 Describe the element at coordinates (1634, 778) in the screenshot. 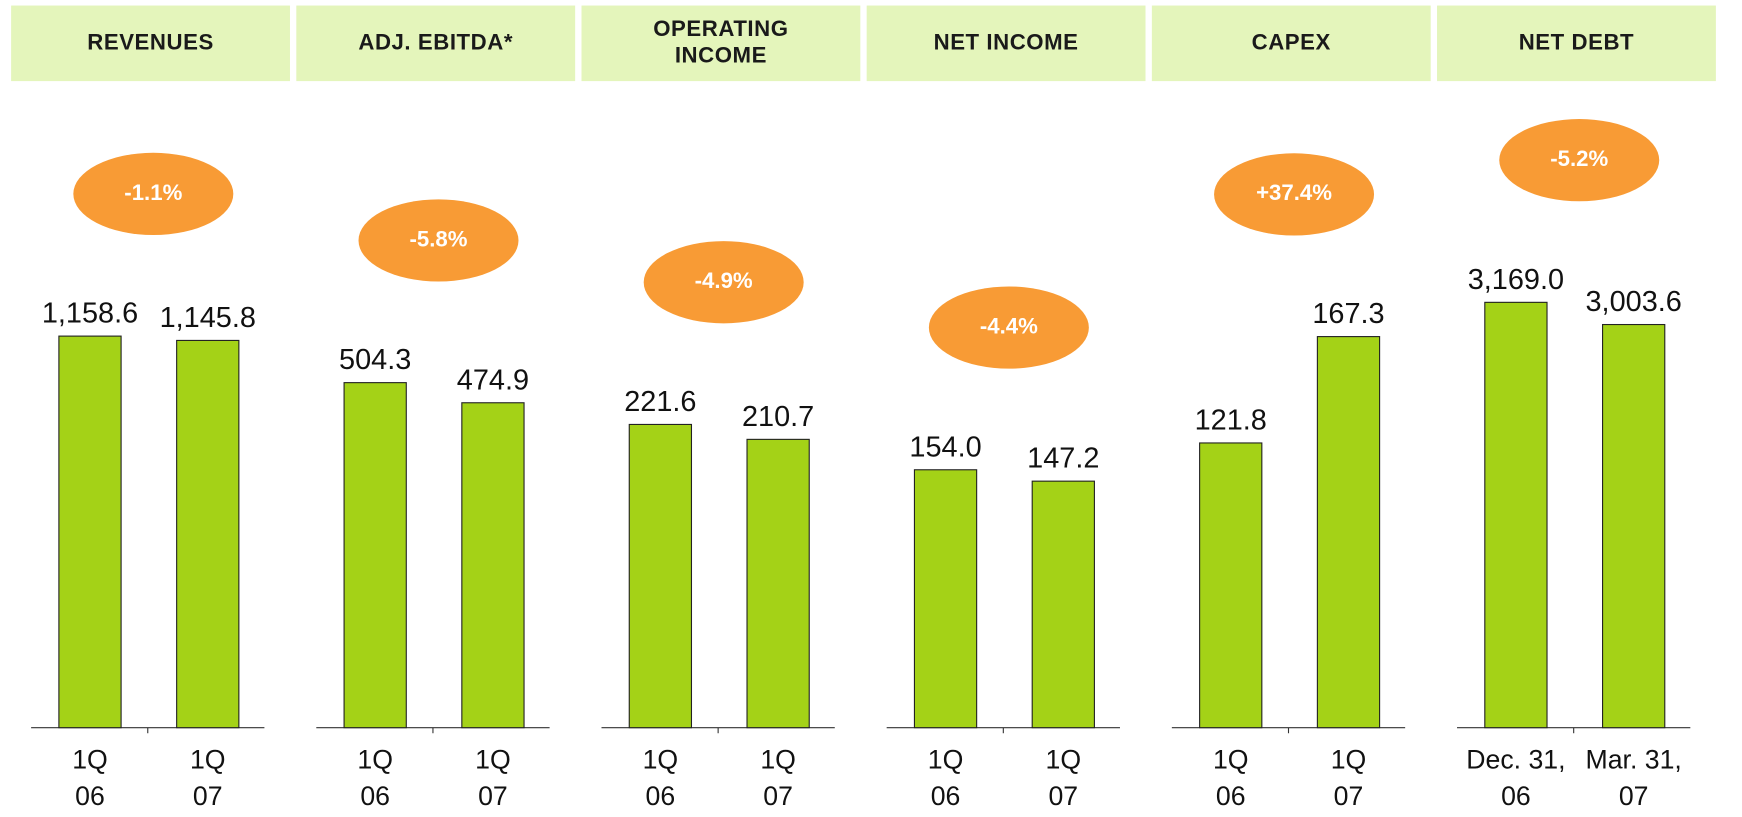

I see `x-tick-label: Mar. 31, 07` at that location.